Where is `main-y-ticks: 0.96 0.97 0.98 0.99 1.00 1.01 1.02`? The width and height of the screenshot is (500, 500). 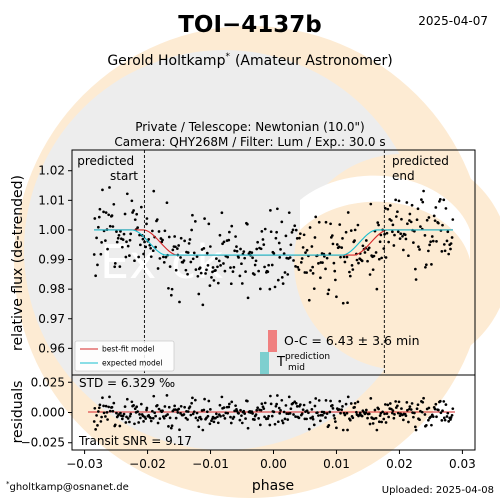
main-y-ticks: 0.96 0.97 0.98 0.99 1.00 1.01 1.02 is located at coordinates (55, 259).